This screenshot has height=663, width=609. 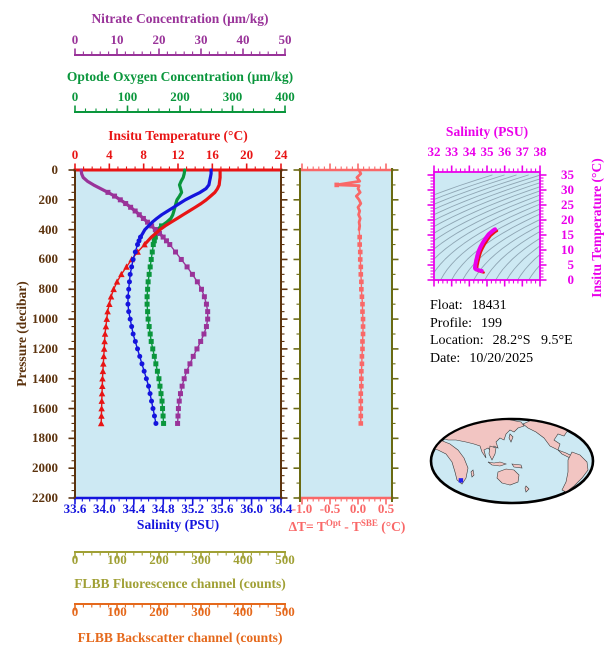 I want to click on tick-label: 37, so click(x=522, y=151).